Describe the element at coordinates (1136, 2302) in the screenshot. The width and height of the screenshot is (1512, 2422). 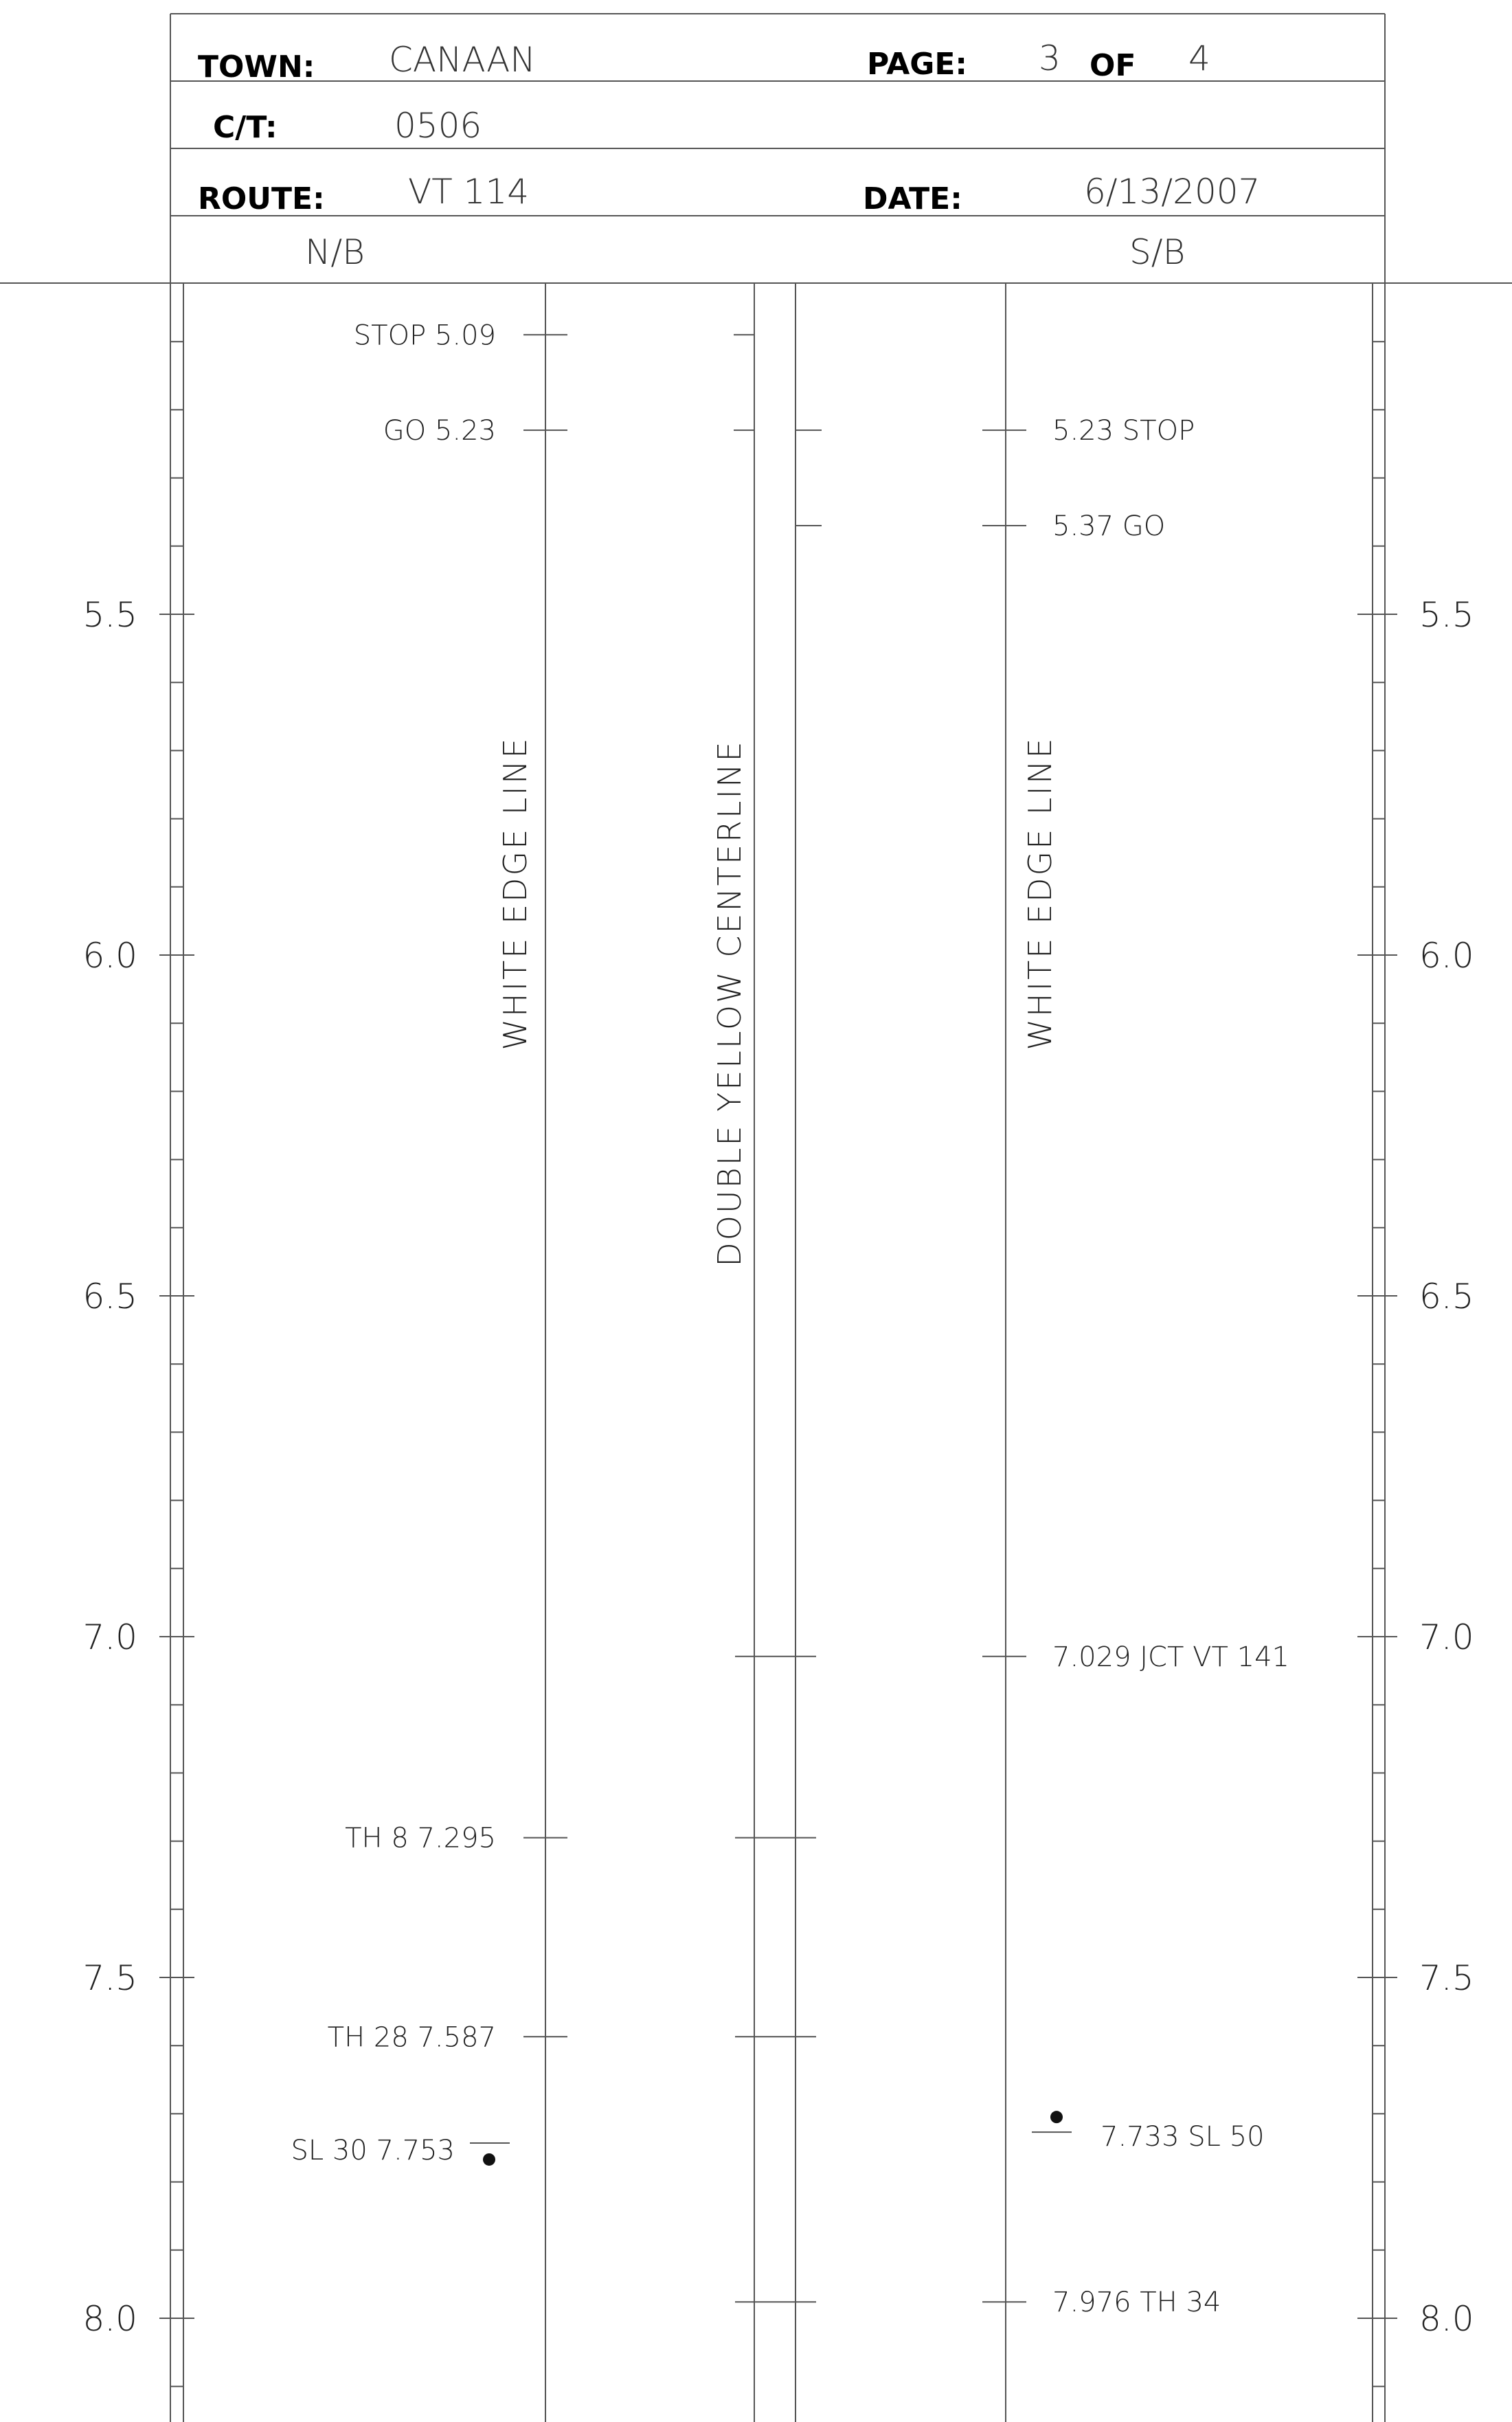
I see `sb-feature-label: 7.976 TH 34` at that location.